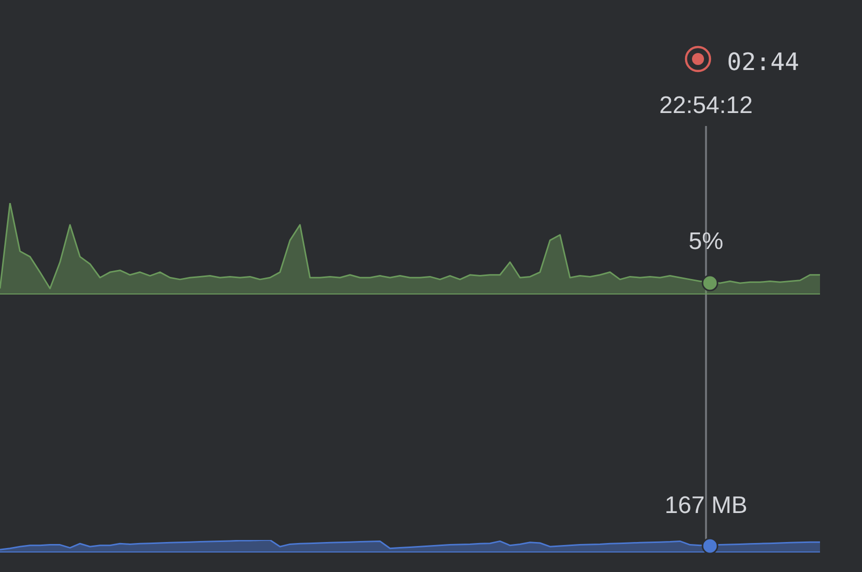  Describe the element at coordinates (763, 62) in the screenshot. I see `text: 02:44` at that location.